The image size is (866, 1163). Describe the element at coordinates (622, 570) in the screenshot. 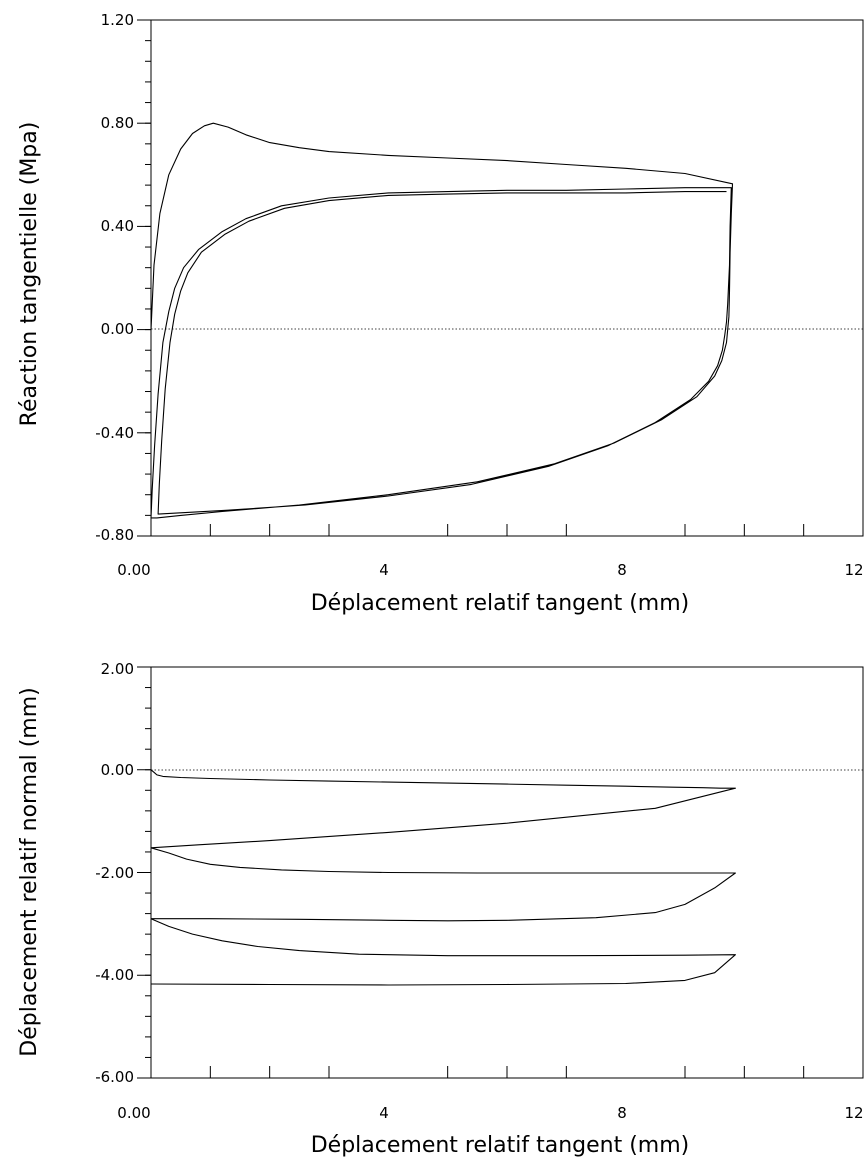

I see `top-xtick-label: 8` at that location.